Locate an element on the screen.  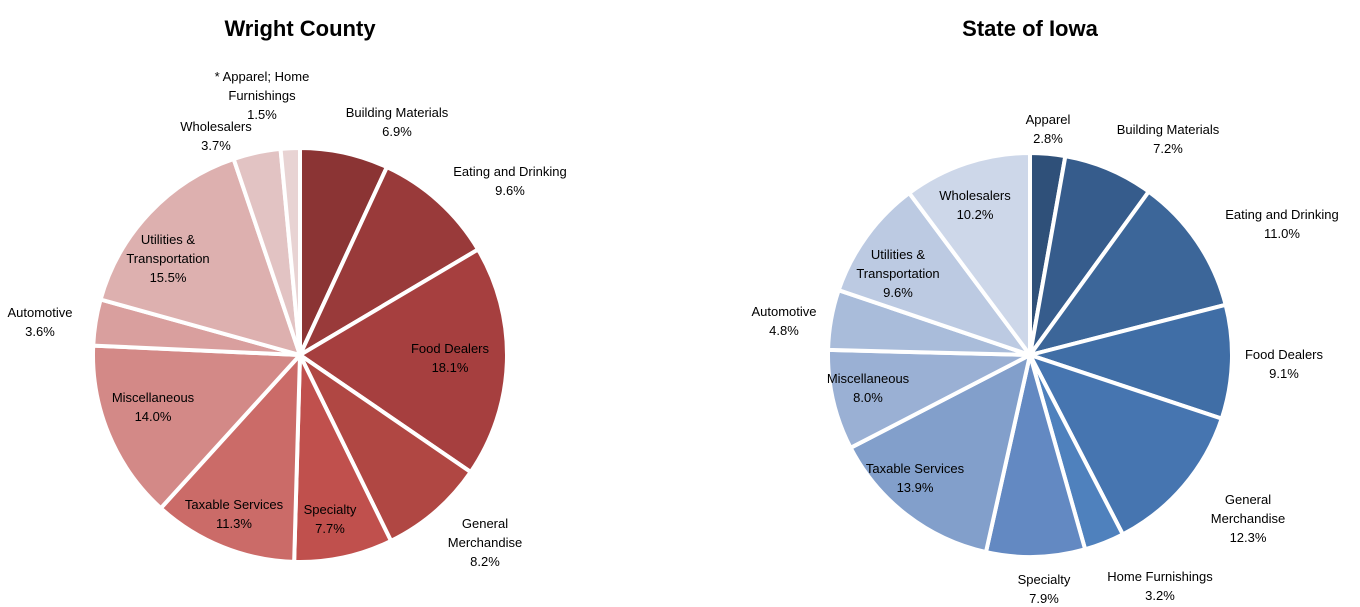
slice-label: Specialty 7.9% is located at coordinates (1044, 588).